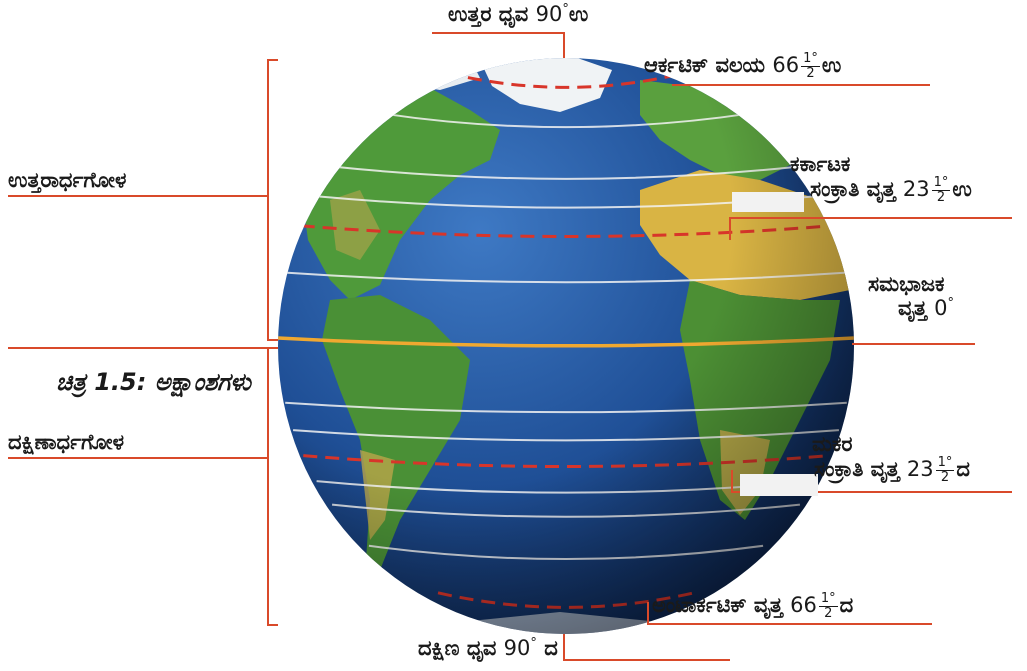  Describe the element at coordinates (810, 66) in the screenshot. I see `arctic-fraction: 1° 2` at that location.